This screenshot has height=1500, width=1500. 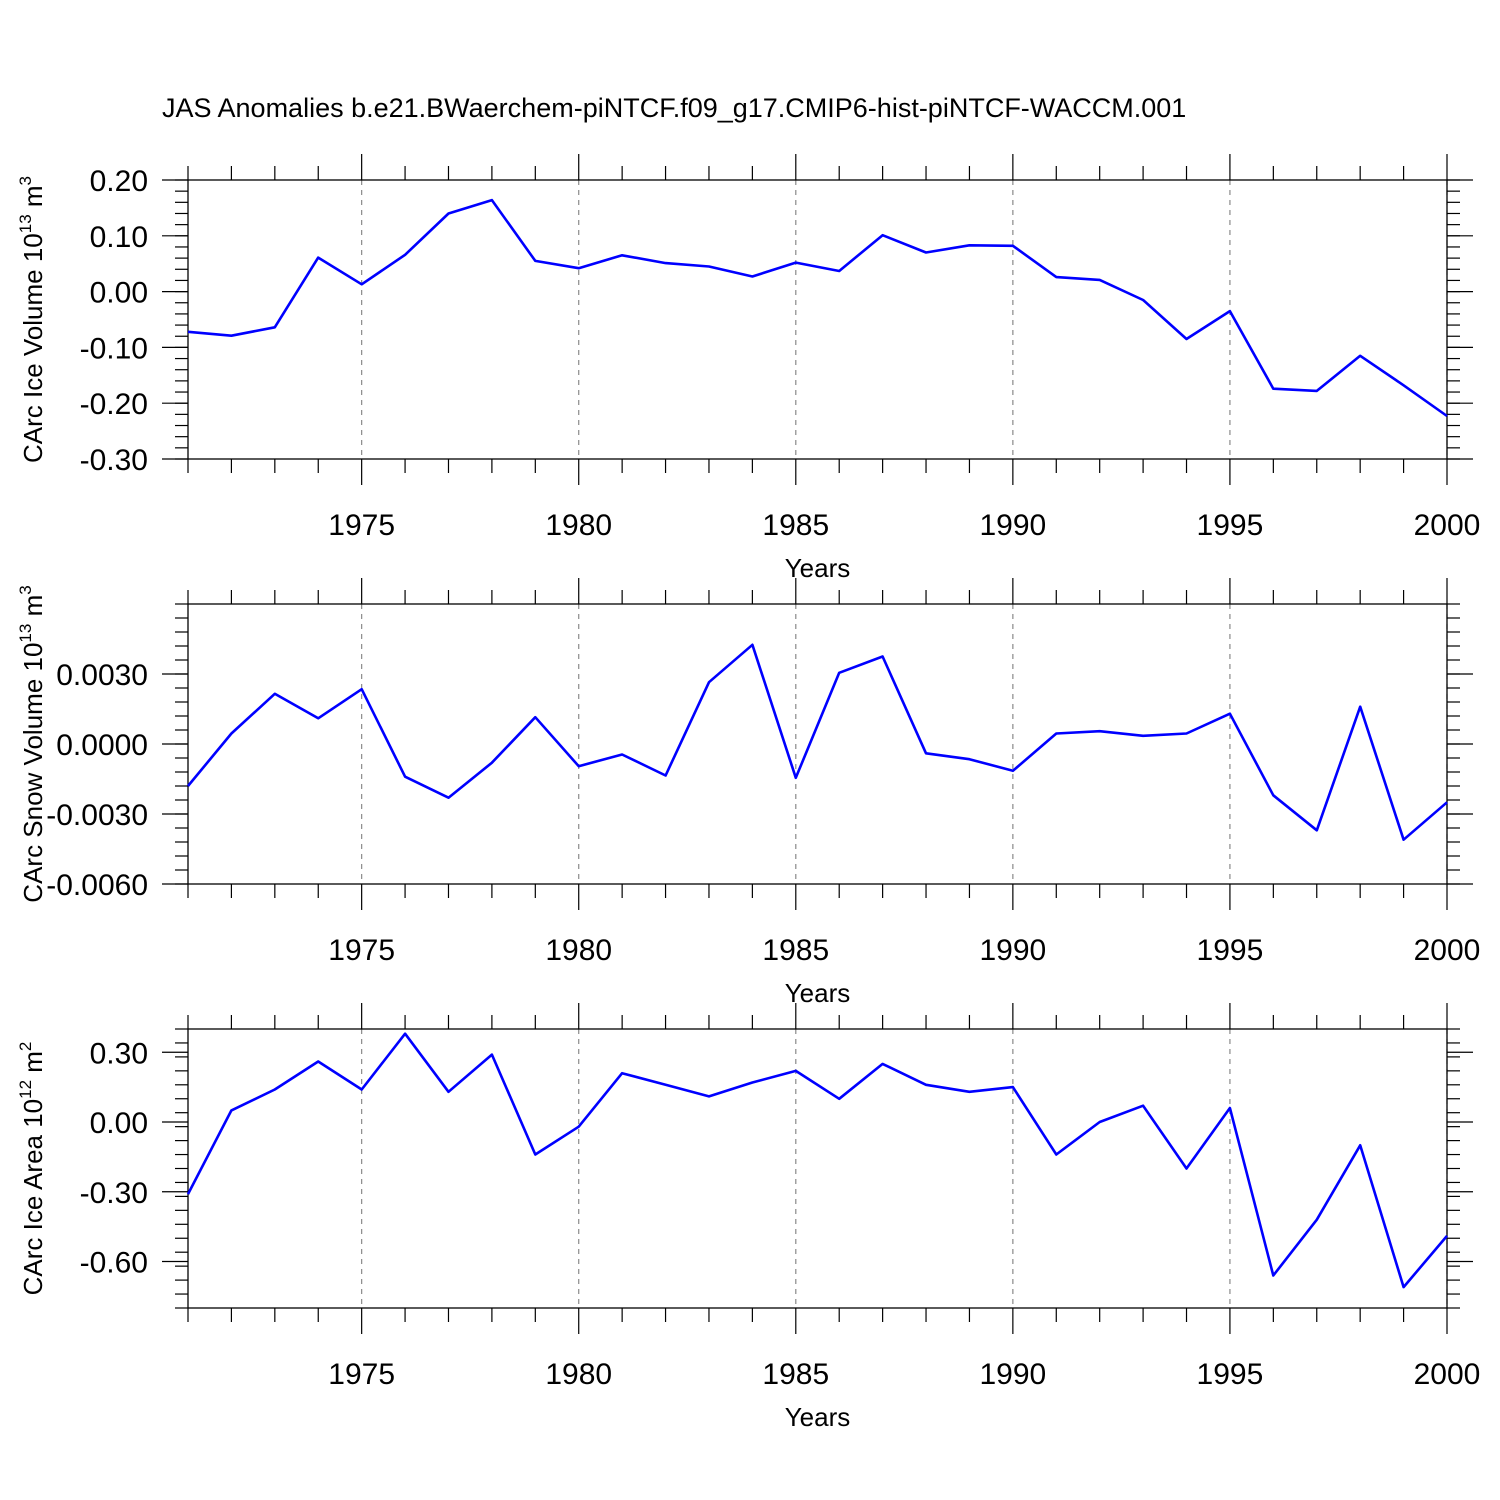 I want to click on y-axis-label: CArc Ice Area 1012 m2, so click(x=32, y=1169).